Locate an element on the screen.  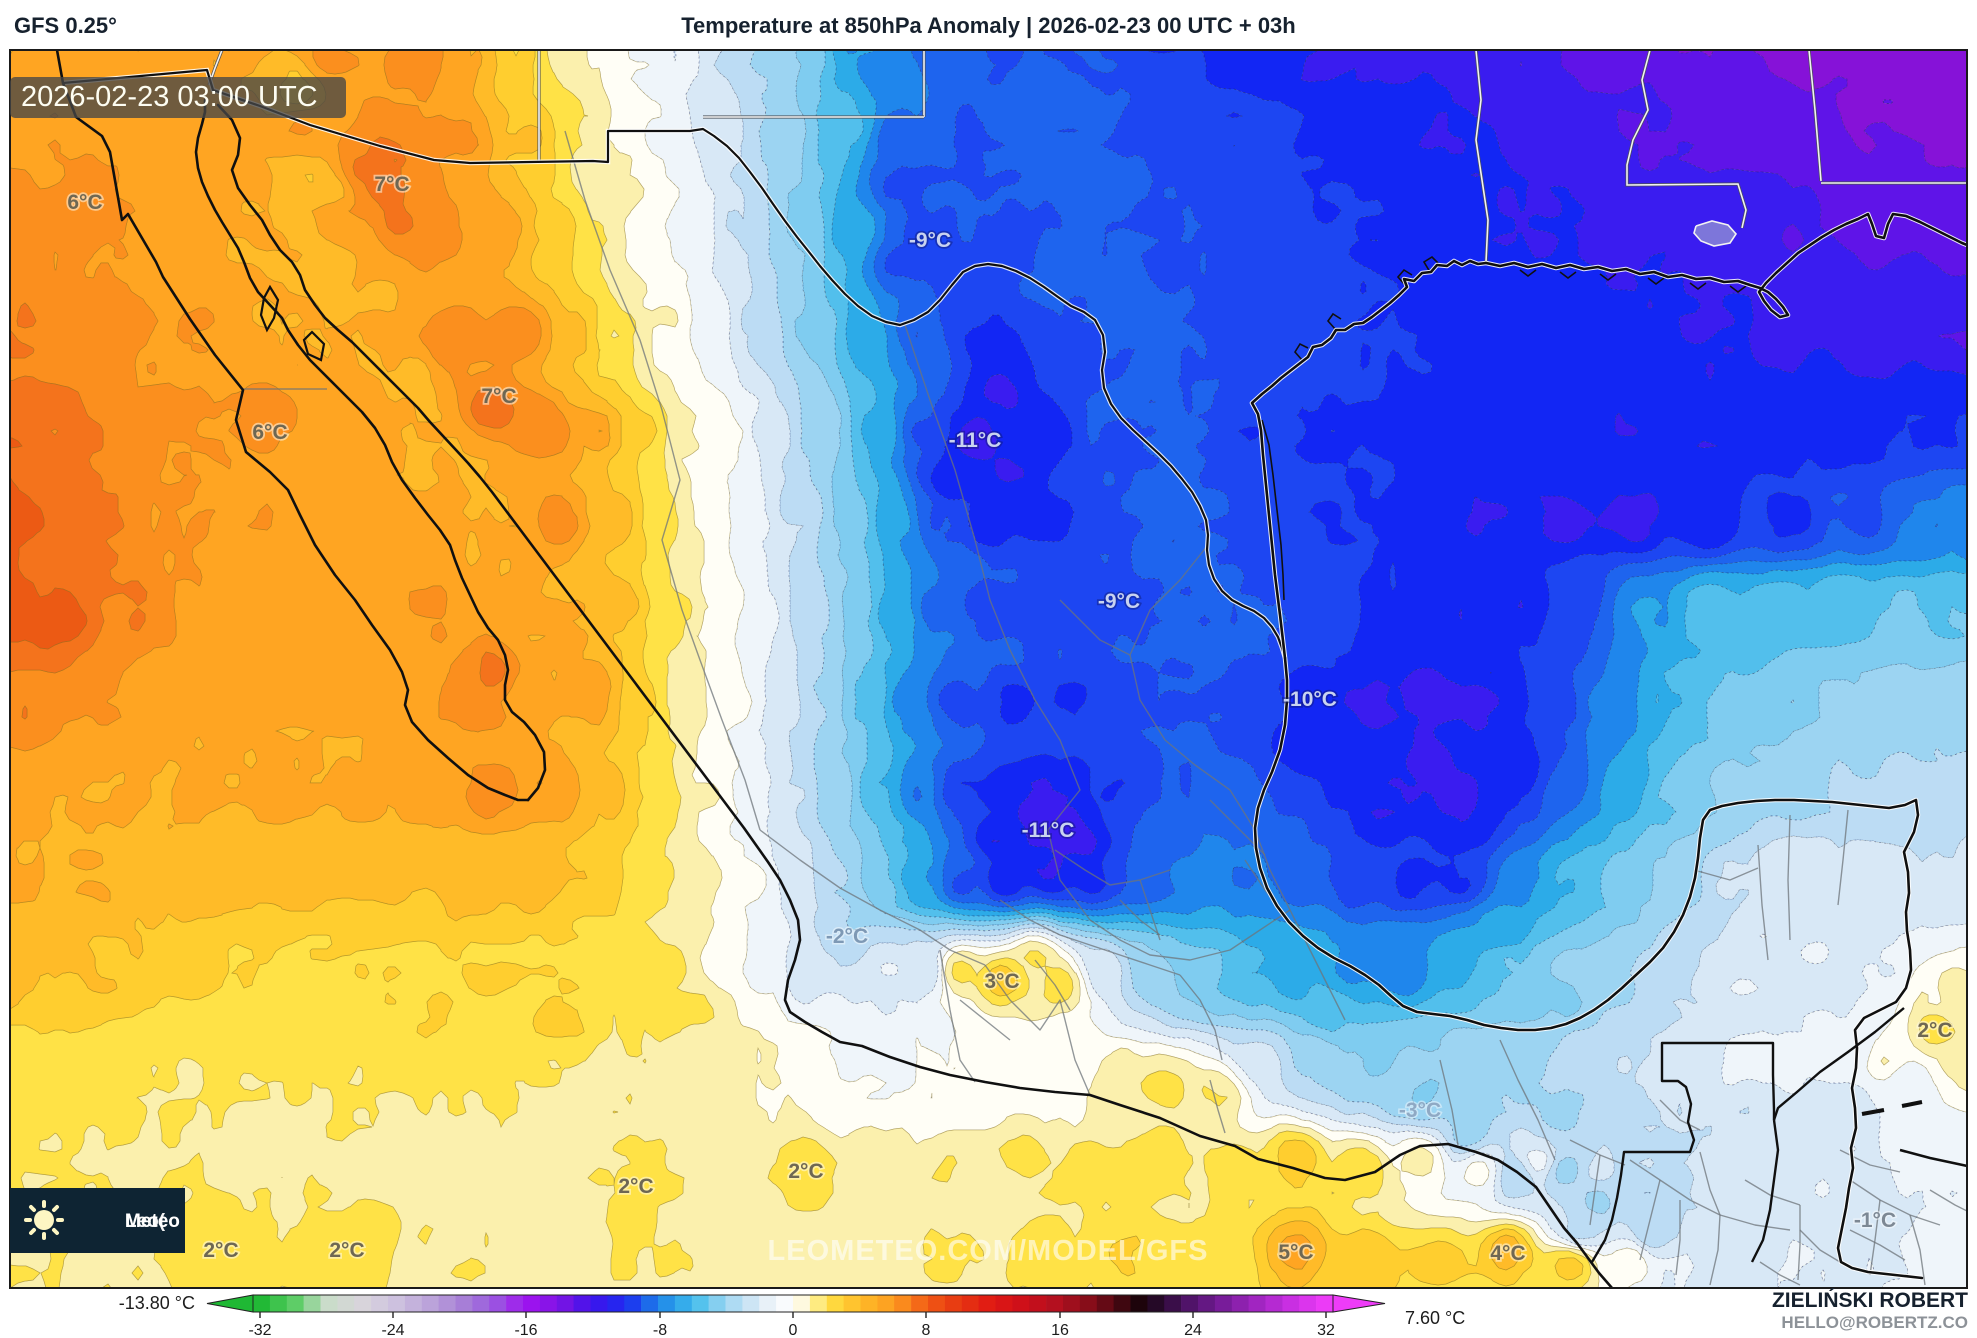
svg-text: 32 is located at coordinates (1326, 1330).